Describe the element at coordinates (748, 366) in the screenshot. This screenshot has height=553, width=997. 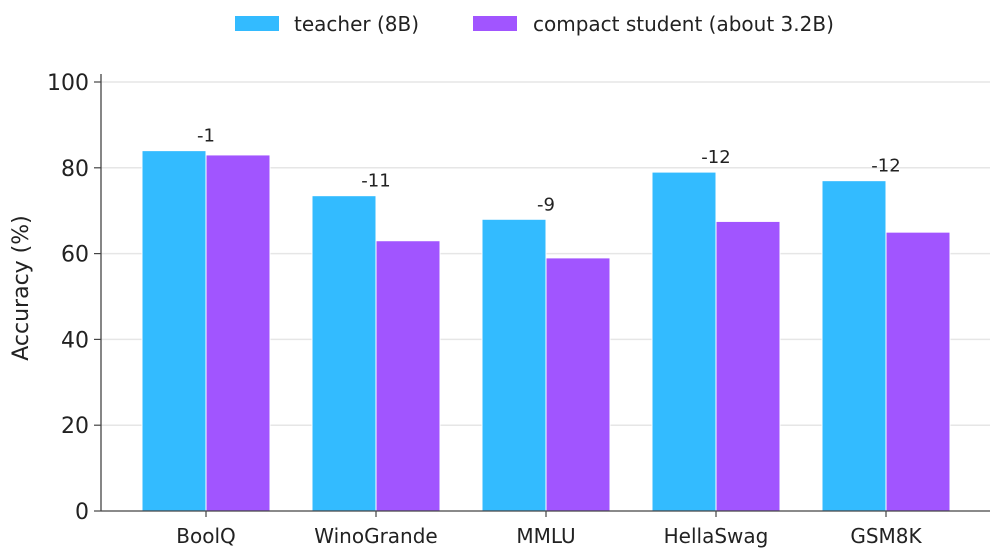
I see `bar-student-hellaswag` at that location.